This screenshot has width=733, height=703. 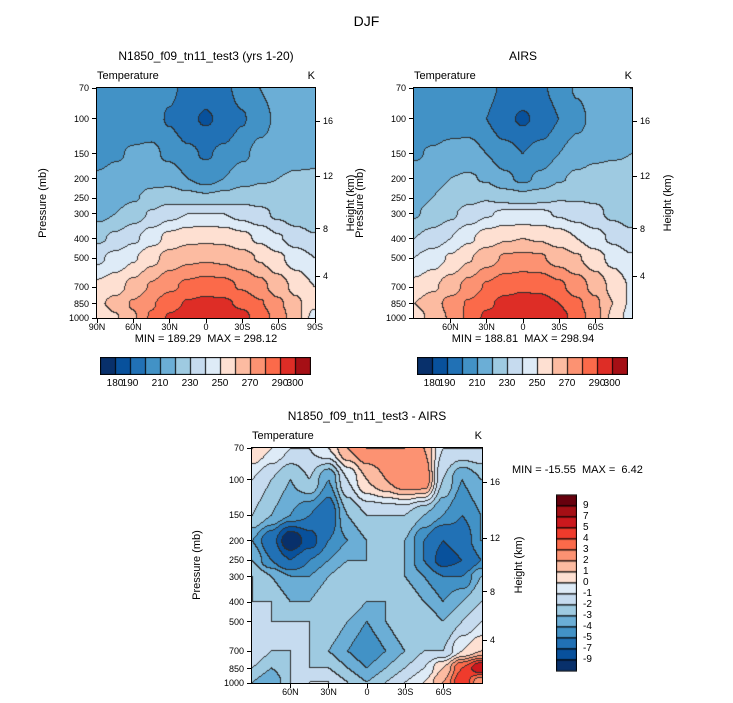 I want to click on colorbar-tick-label: 180, so click(x=432, y=383).